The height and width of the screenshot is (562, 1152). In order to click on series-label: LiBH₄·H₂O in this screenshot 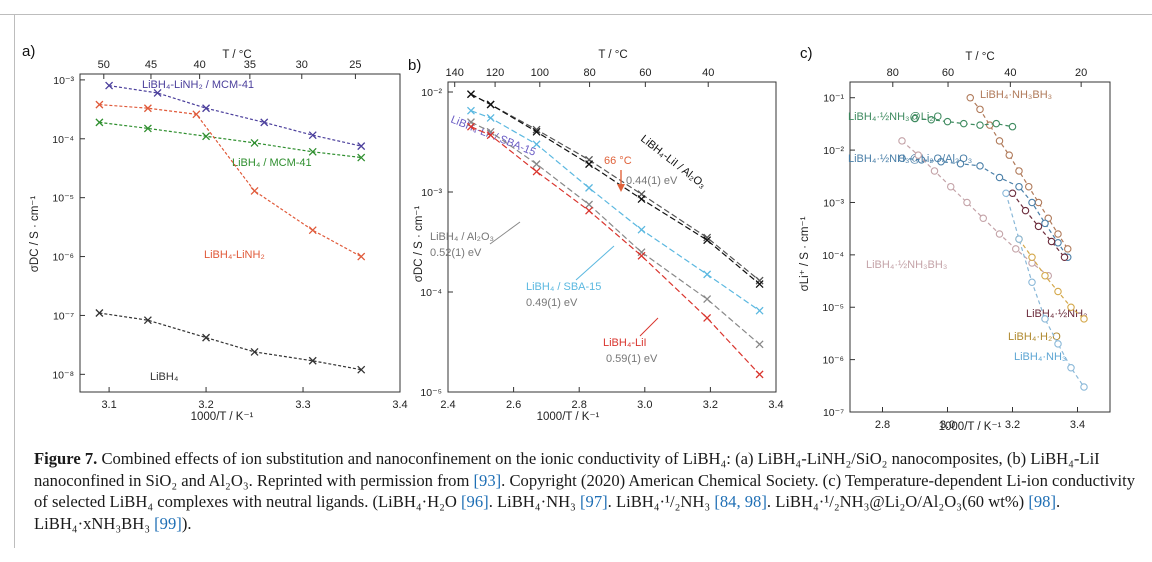, I will do `click(1034, 337)`.